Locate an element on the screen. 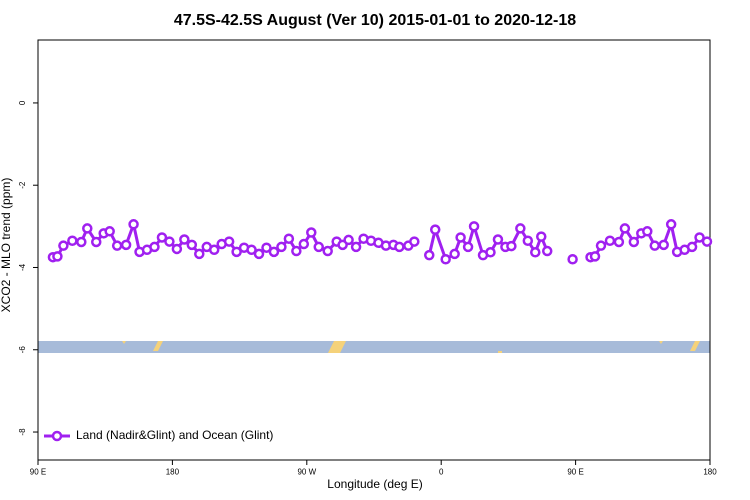 This screenshot has width=750, height=500. x-tick-label: 0 is located at coordinates (441, 472).